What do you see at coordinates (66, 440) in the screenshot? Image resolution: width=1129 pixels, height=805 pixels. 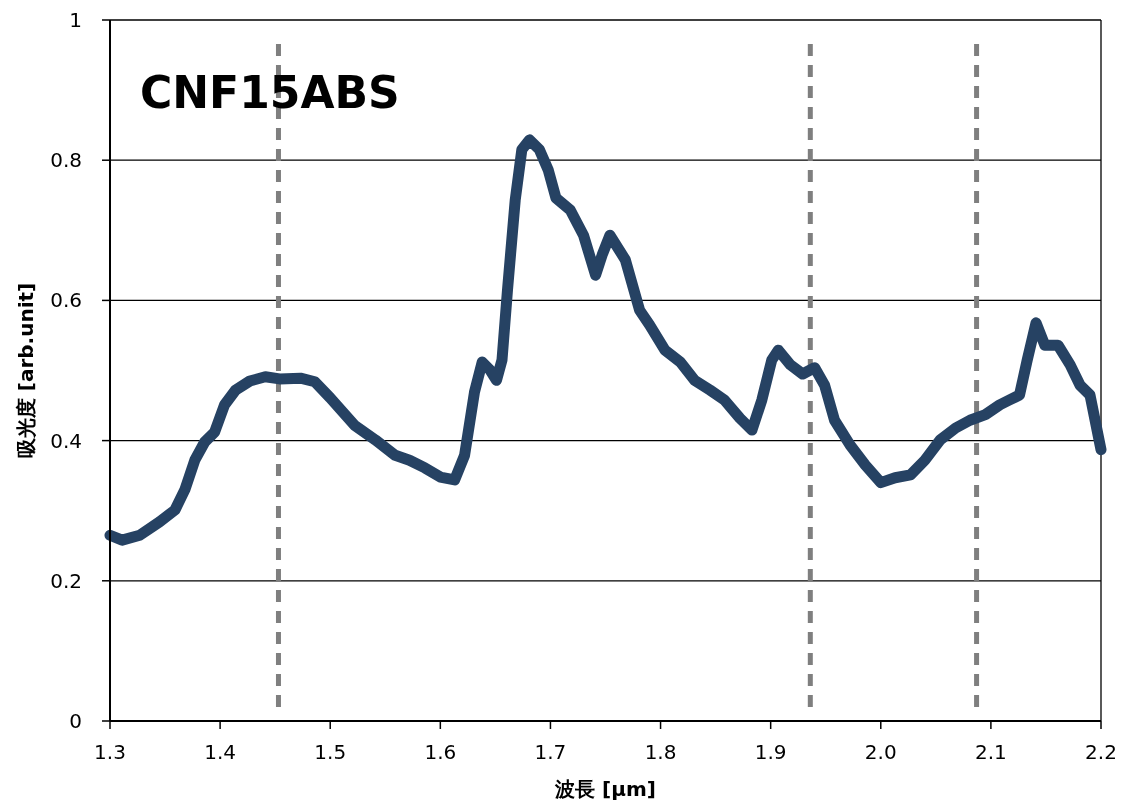 I see `y-tick-label: 0.4` at bounding box center [66, 440].